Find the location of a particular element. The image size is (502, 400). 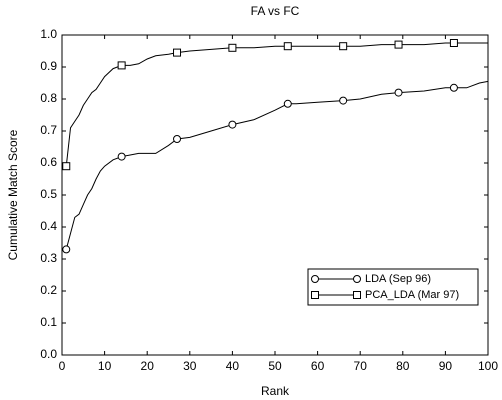

x-tick-label: 50 is located at coordinates (275, 366).